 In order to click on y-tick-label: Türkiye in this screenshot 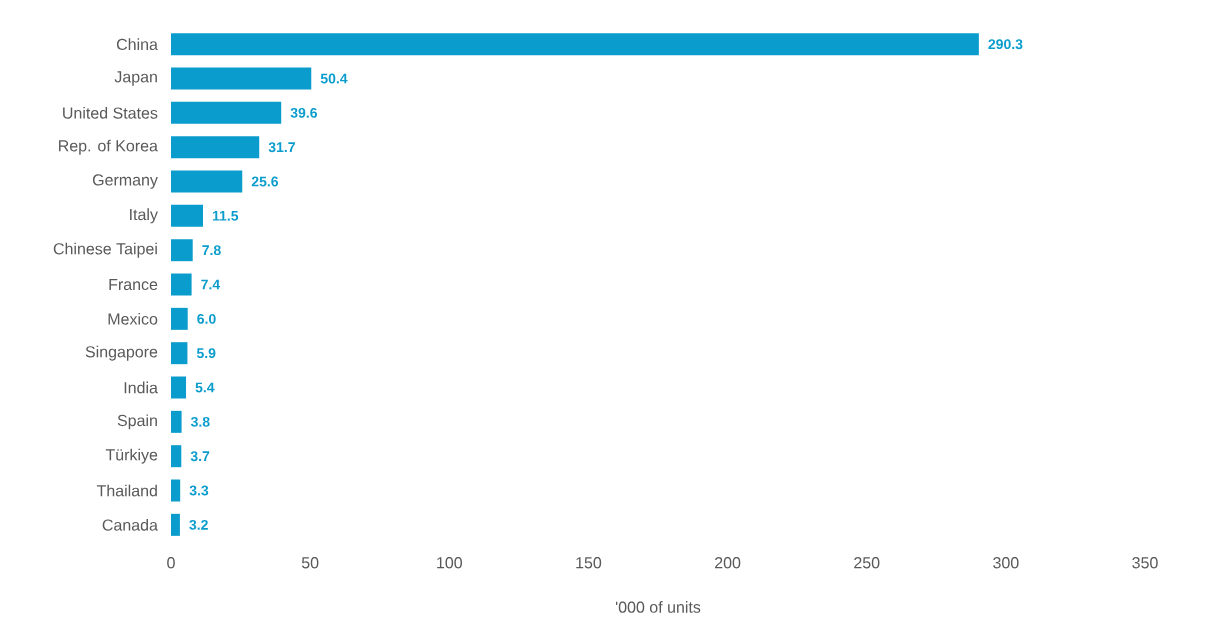, I will do `click(131, 456)`.